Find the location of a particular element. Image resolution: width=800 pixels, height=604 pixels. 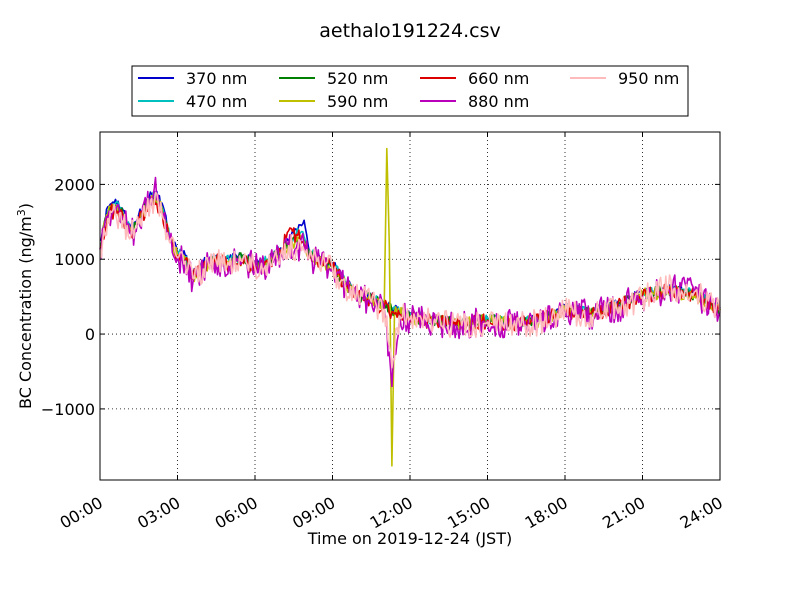

legend-box is located at coordinates (410, 91).